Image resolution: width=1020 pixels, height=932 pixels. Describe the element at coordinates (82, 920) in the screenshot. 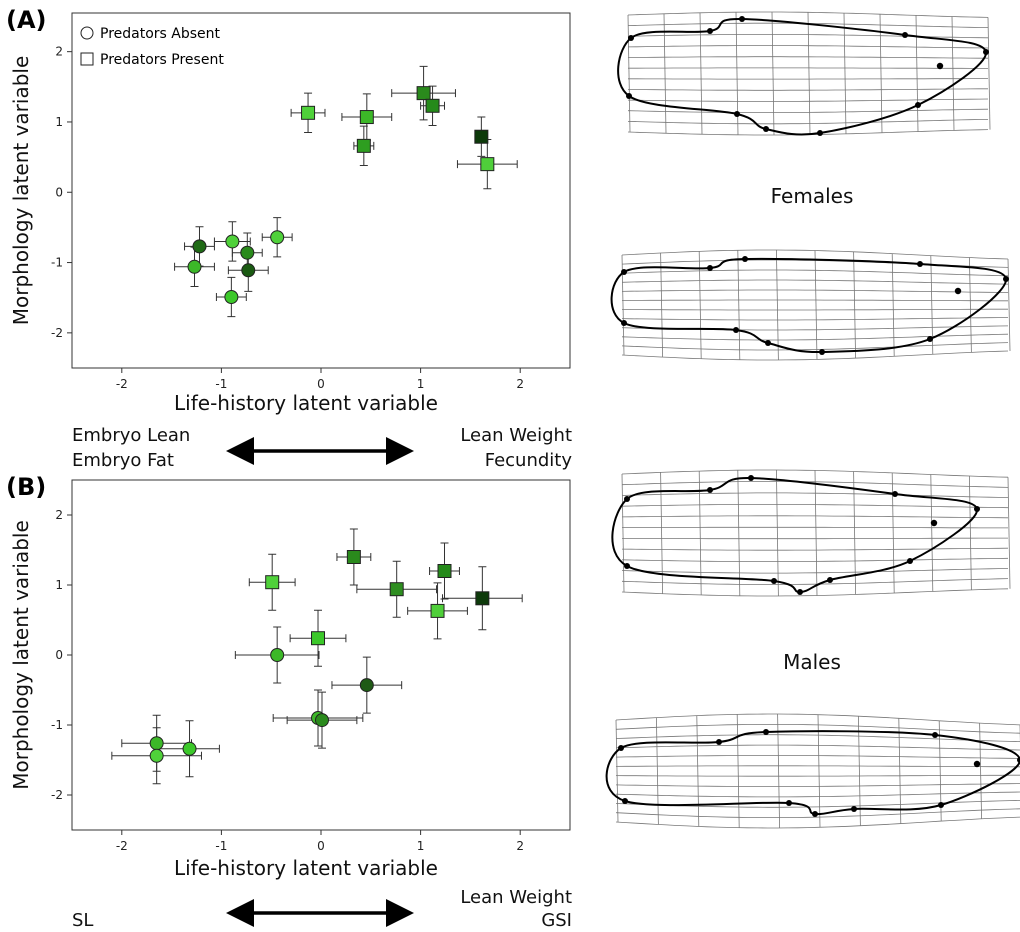

I see `left-label: SL` at that location.